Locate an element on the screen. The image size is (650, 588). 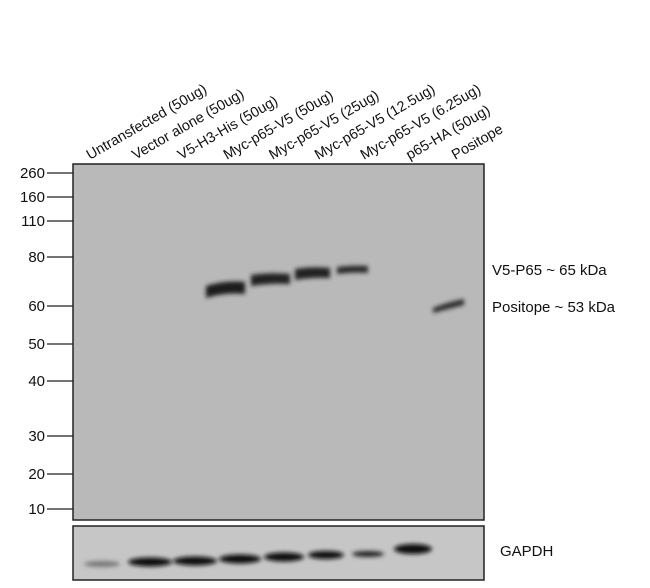
loading-control-label: GAPDH is located at coordinates (526, 551).